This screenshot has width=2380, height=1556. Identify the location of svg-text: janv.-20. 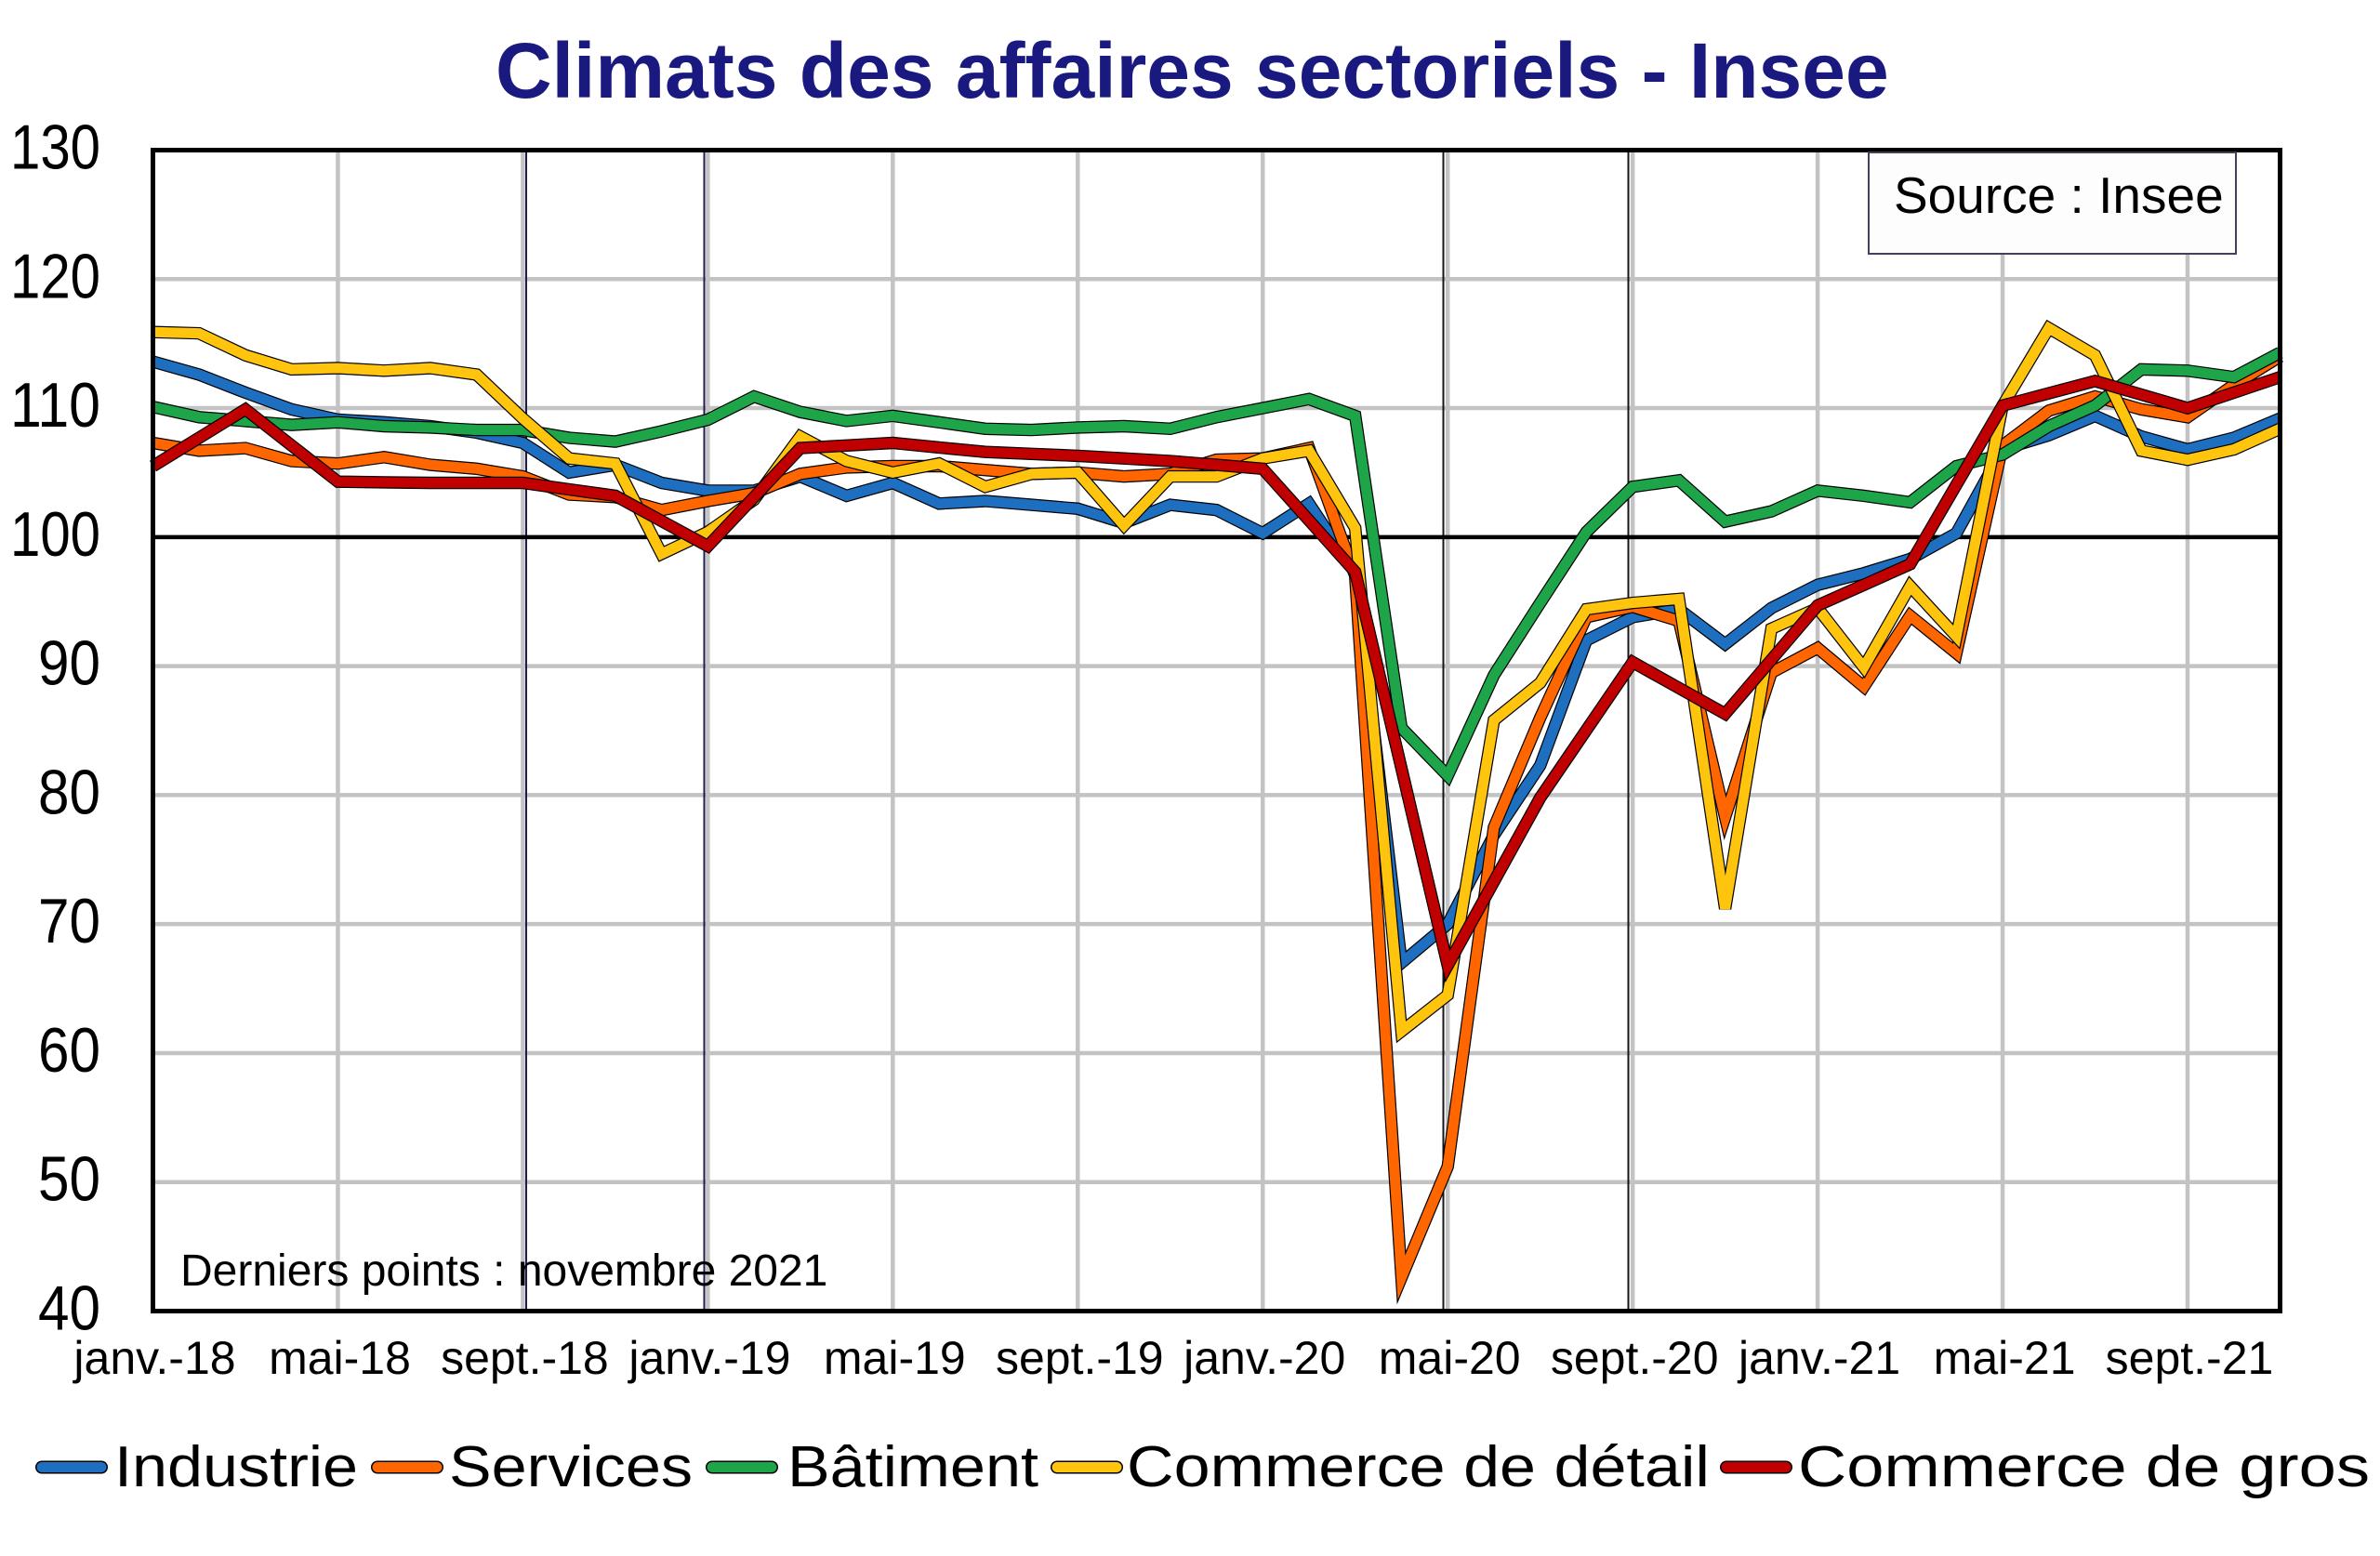
(1263, 1358).